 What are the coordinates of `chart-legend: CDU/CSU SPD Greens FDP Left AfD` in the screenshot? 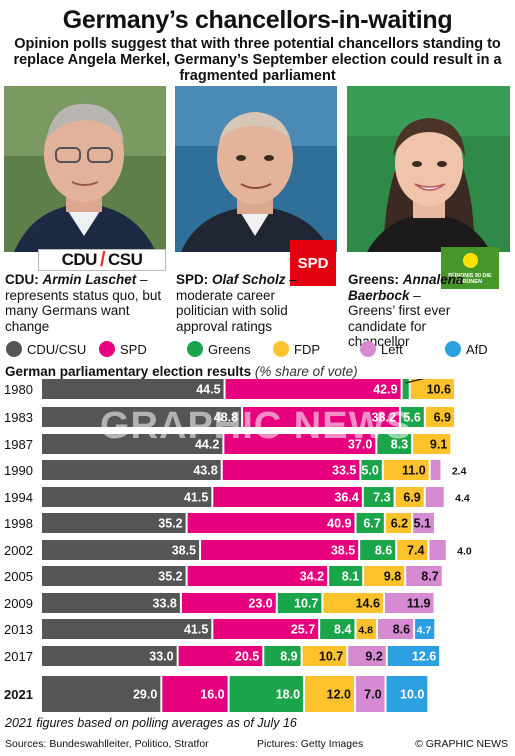 It's located at (259, 350).